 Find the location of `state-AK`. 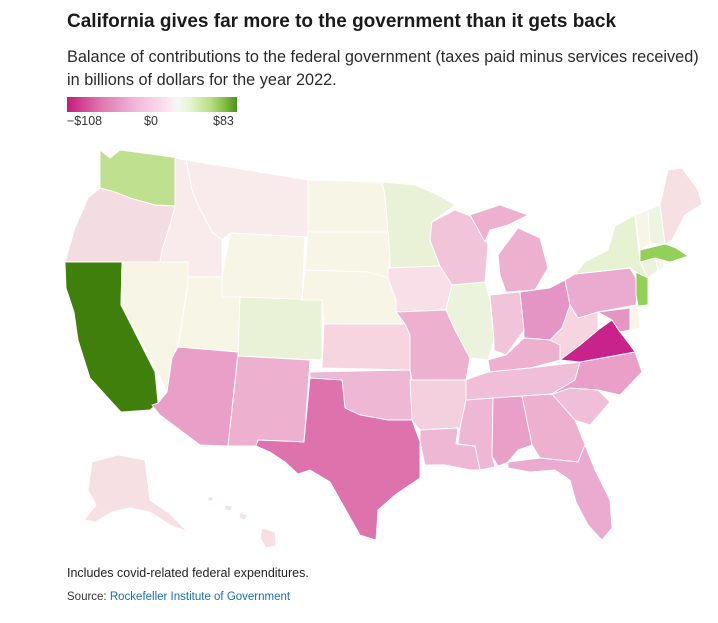

state-AK is located at coordinates (136, 493).